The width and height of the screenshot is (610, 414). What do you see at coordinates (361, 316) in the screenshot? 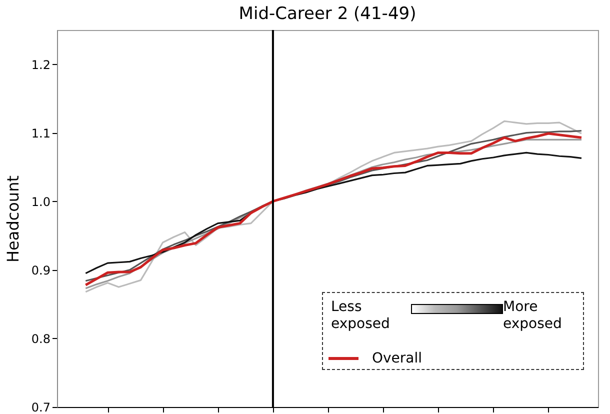
I see `annotation: Less exposed` at bounding box center [361, 316].